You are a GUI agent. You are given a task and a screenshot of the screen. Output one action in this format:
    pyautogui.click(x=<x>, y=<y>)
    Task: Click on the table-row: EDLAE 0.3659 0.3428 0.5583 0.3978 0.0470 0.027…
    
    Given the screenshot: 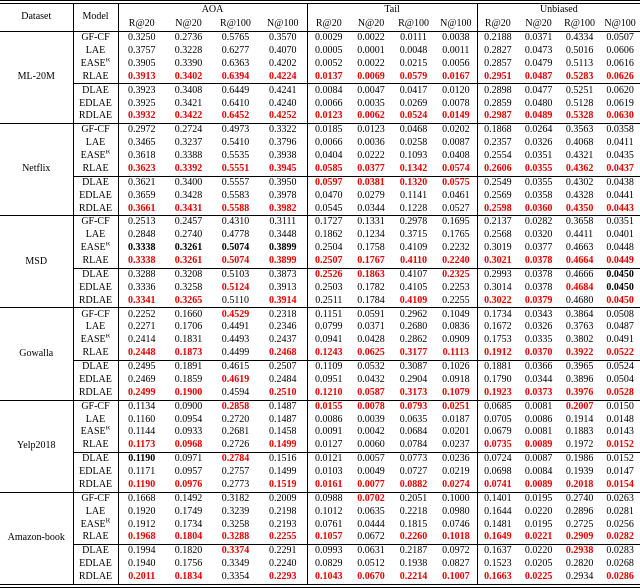 What is the action you would take?
    pyautogui.click(x=320, y=196)
    